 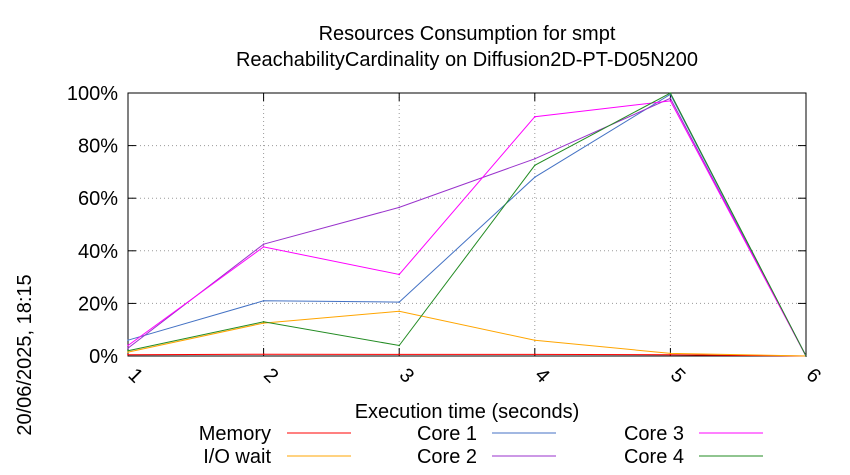 I want to click on legend-label: Core 3, so click(x=654, y=434).